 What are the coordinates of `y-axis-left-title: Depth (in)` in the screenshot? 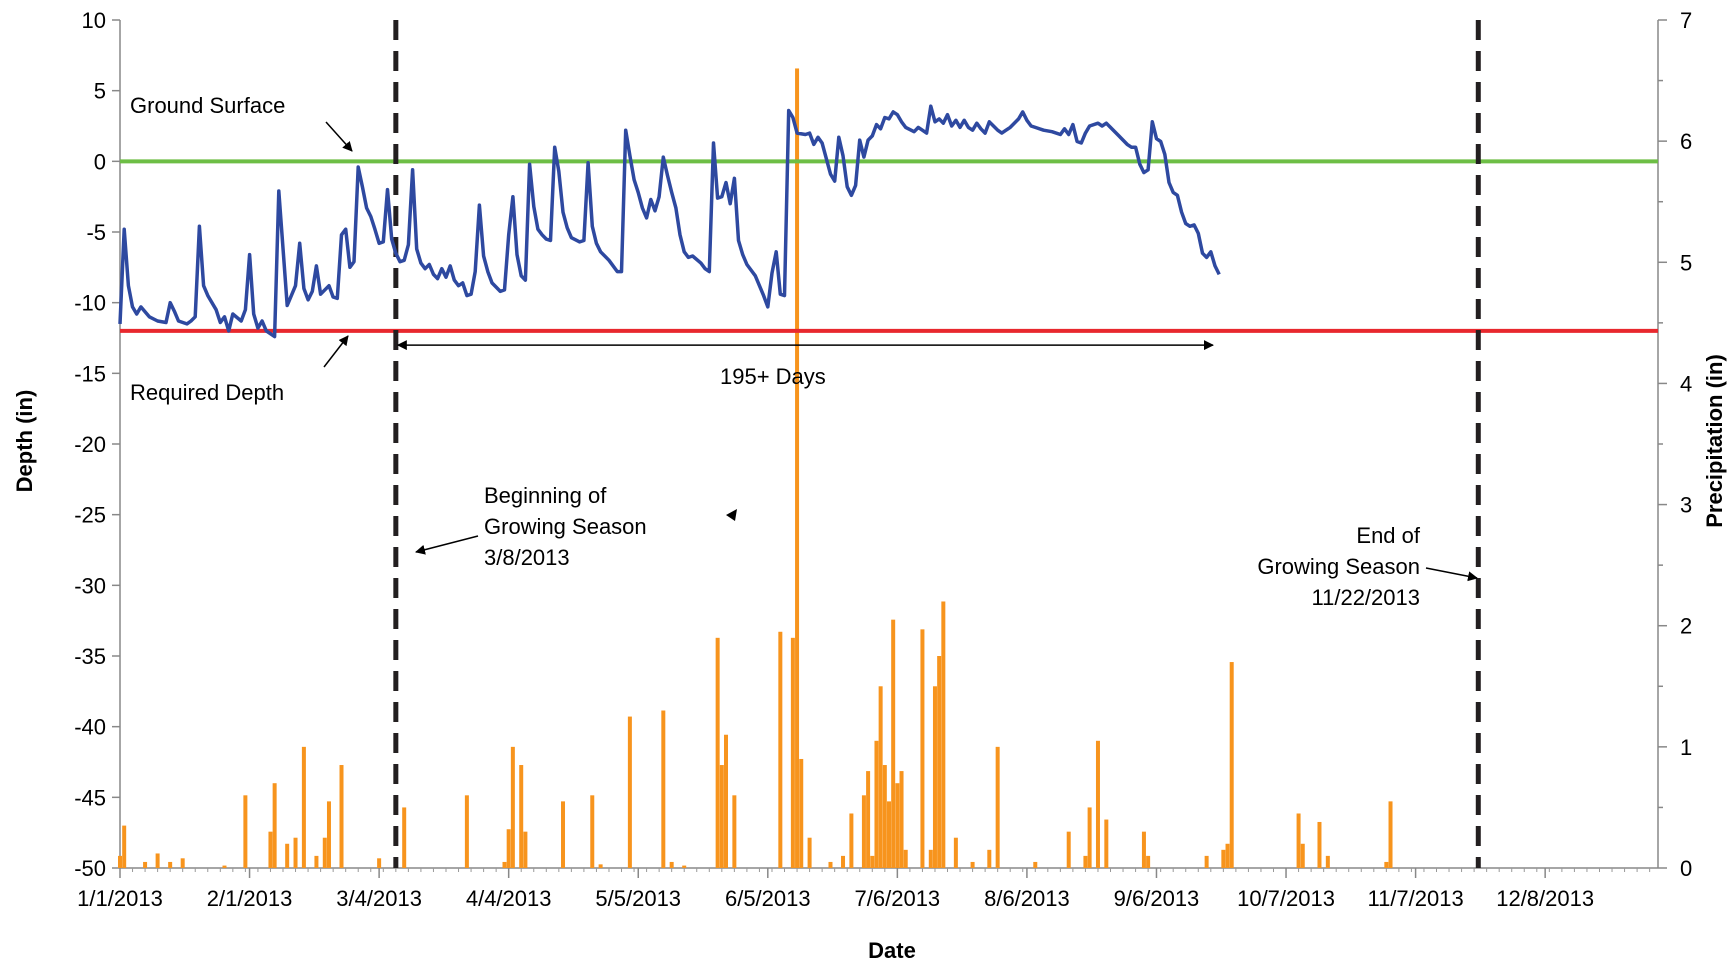 It's located at (24, 441).